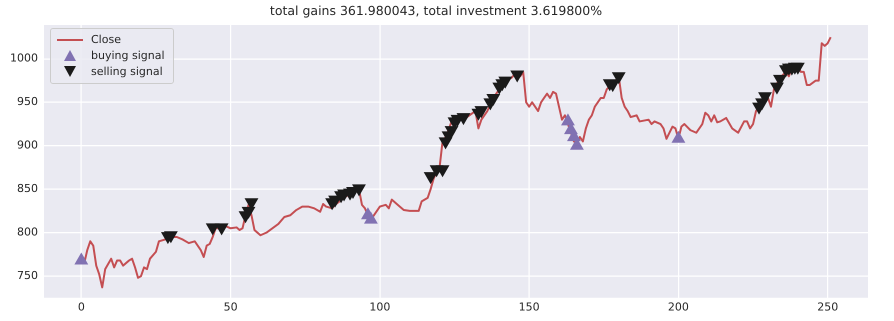 Image resolution: width=894 pixels, height=321 pixels. Describe the element at coordinates (24, 58) in the screenshot. I see `y-tick-label: 1000` at that location.